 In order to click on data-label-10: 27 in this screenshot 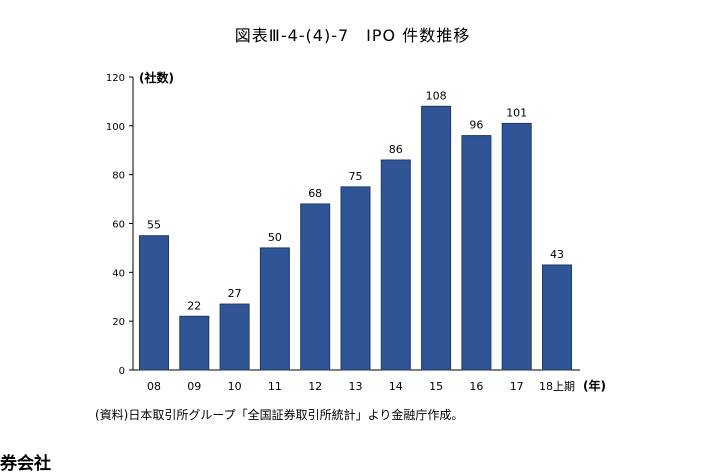, I will do `click(235, 293)`.